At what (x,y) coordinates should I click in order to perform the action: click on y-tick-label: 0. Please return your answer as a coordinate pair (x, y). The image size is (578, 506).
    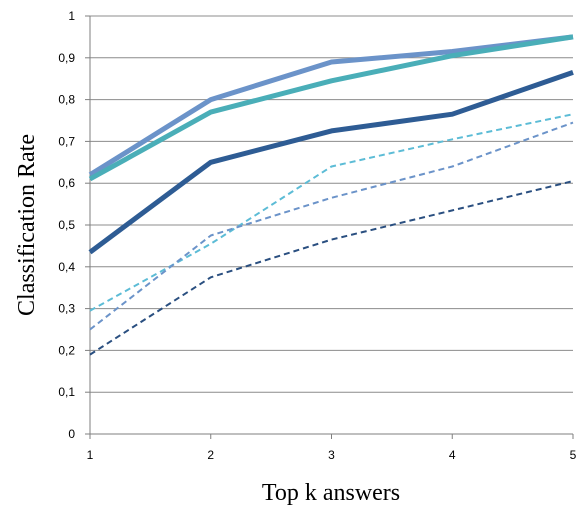
    Looking at the image, I should click on (71, 434).